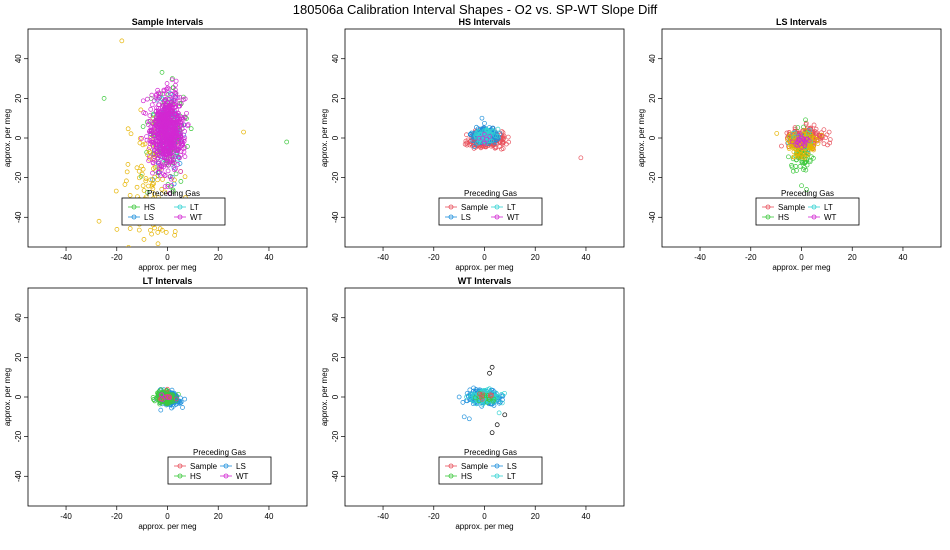 The image size is (950, 550). I want to click on legend-box, so click(219, 470).